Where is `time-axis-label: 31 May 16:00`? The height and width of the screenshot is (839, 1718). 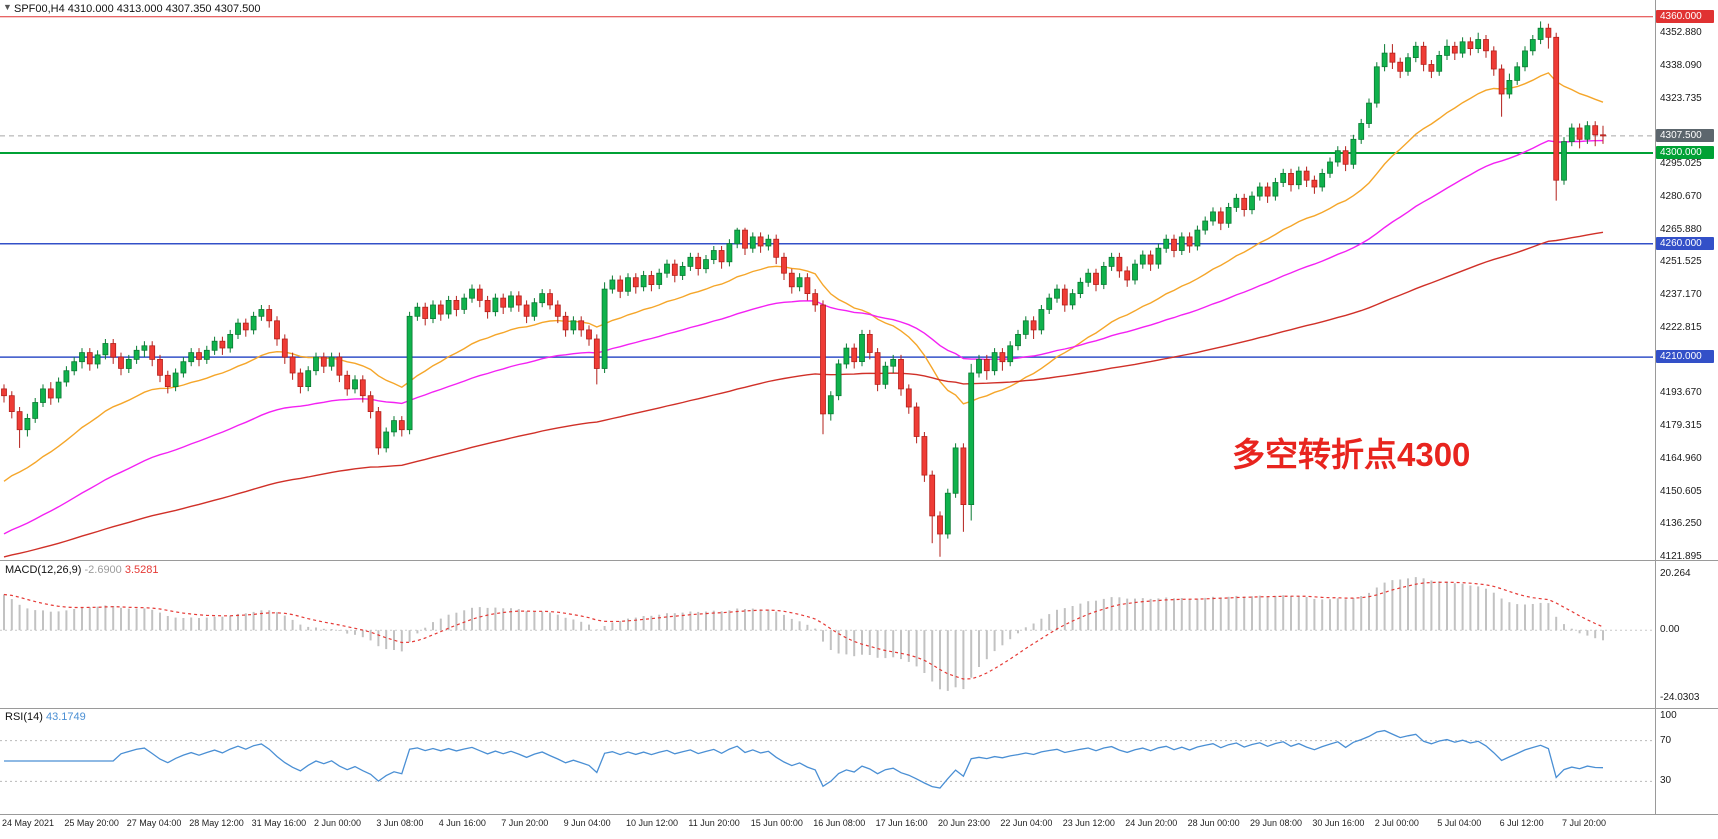 time-axis-label: 31 May 16:00 is located at coordinates (279, 823).